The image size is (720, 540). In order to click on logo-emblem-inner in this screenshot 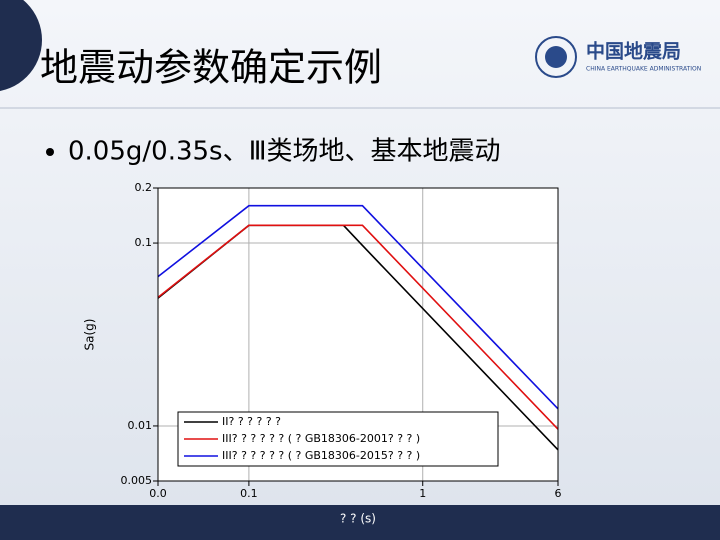, I will do `click(556, 57)`.